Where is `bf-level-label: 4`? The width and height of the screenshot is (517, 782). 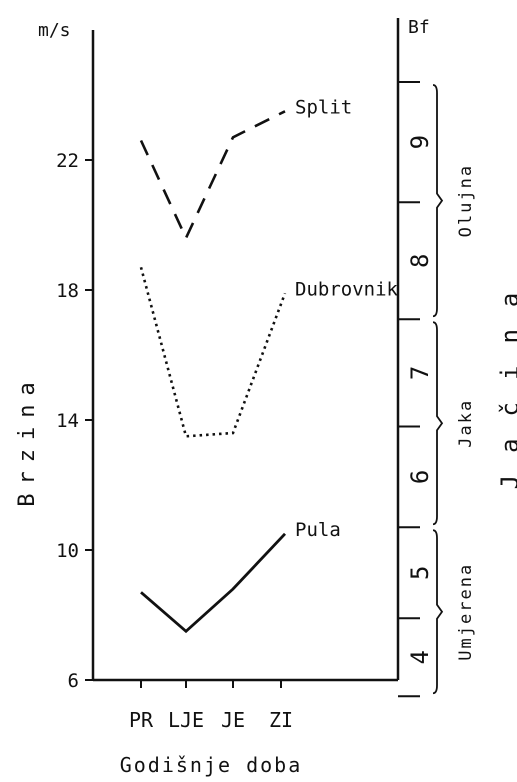
bf-level-label: 4 is located at coordinates (420, 657).